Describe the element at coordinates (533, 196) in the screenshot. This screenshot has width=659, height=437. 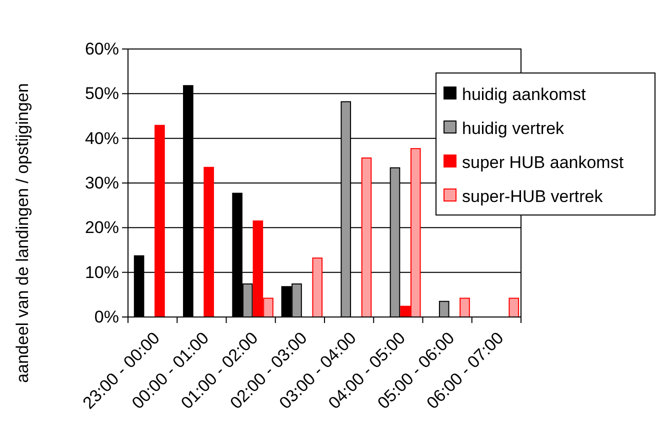
I see `legend-label: super-HUB vertrek` at that location.